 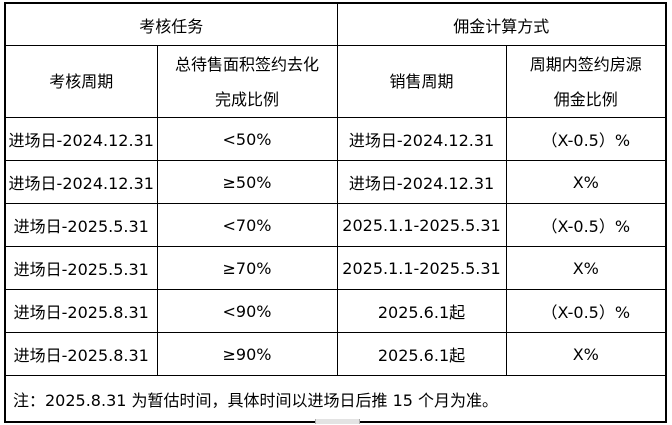 What do you see at coordinates (171, 24) in the screenshot?
I see `header-assessment-task: 考核任务` at bounding box center [171, 24].